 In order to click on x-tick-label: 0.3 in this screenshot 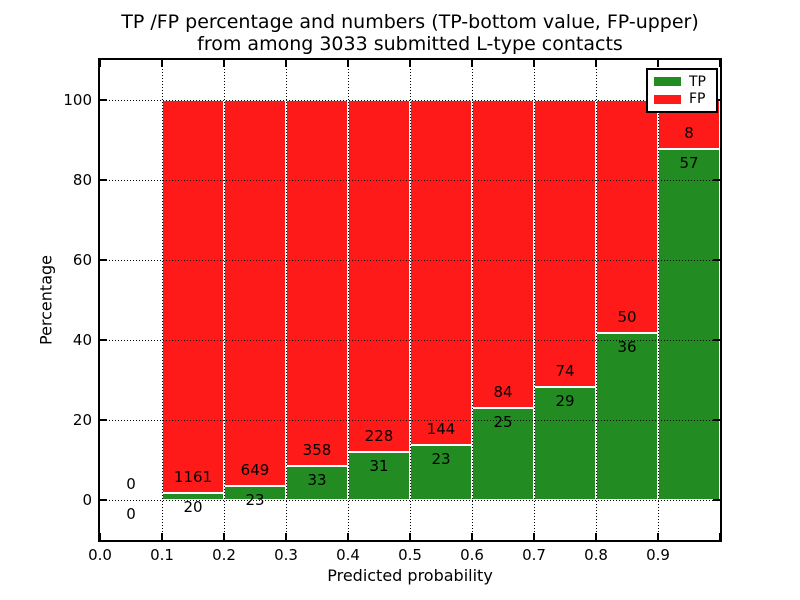, I will do `click(286, 555)`.